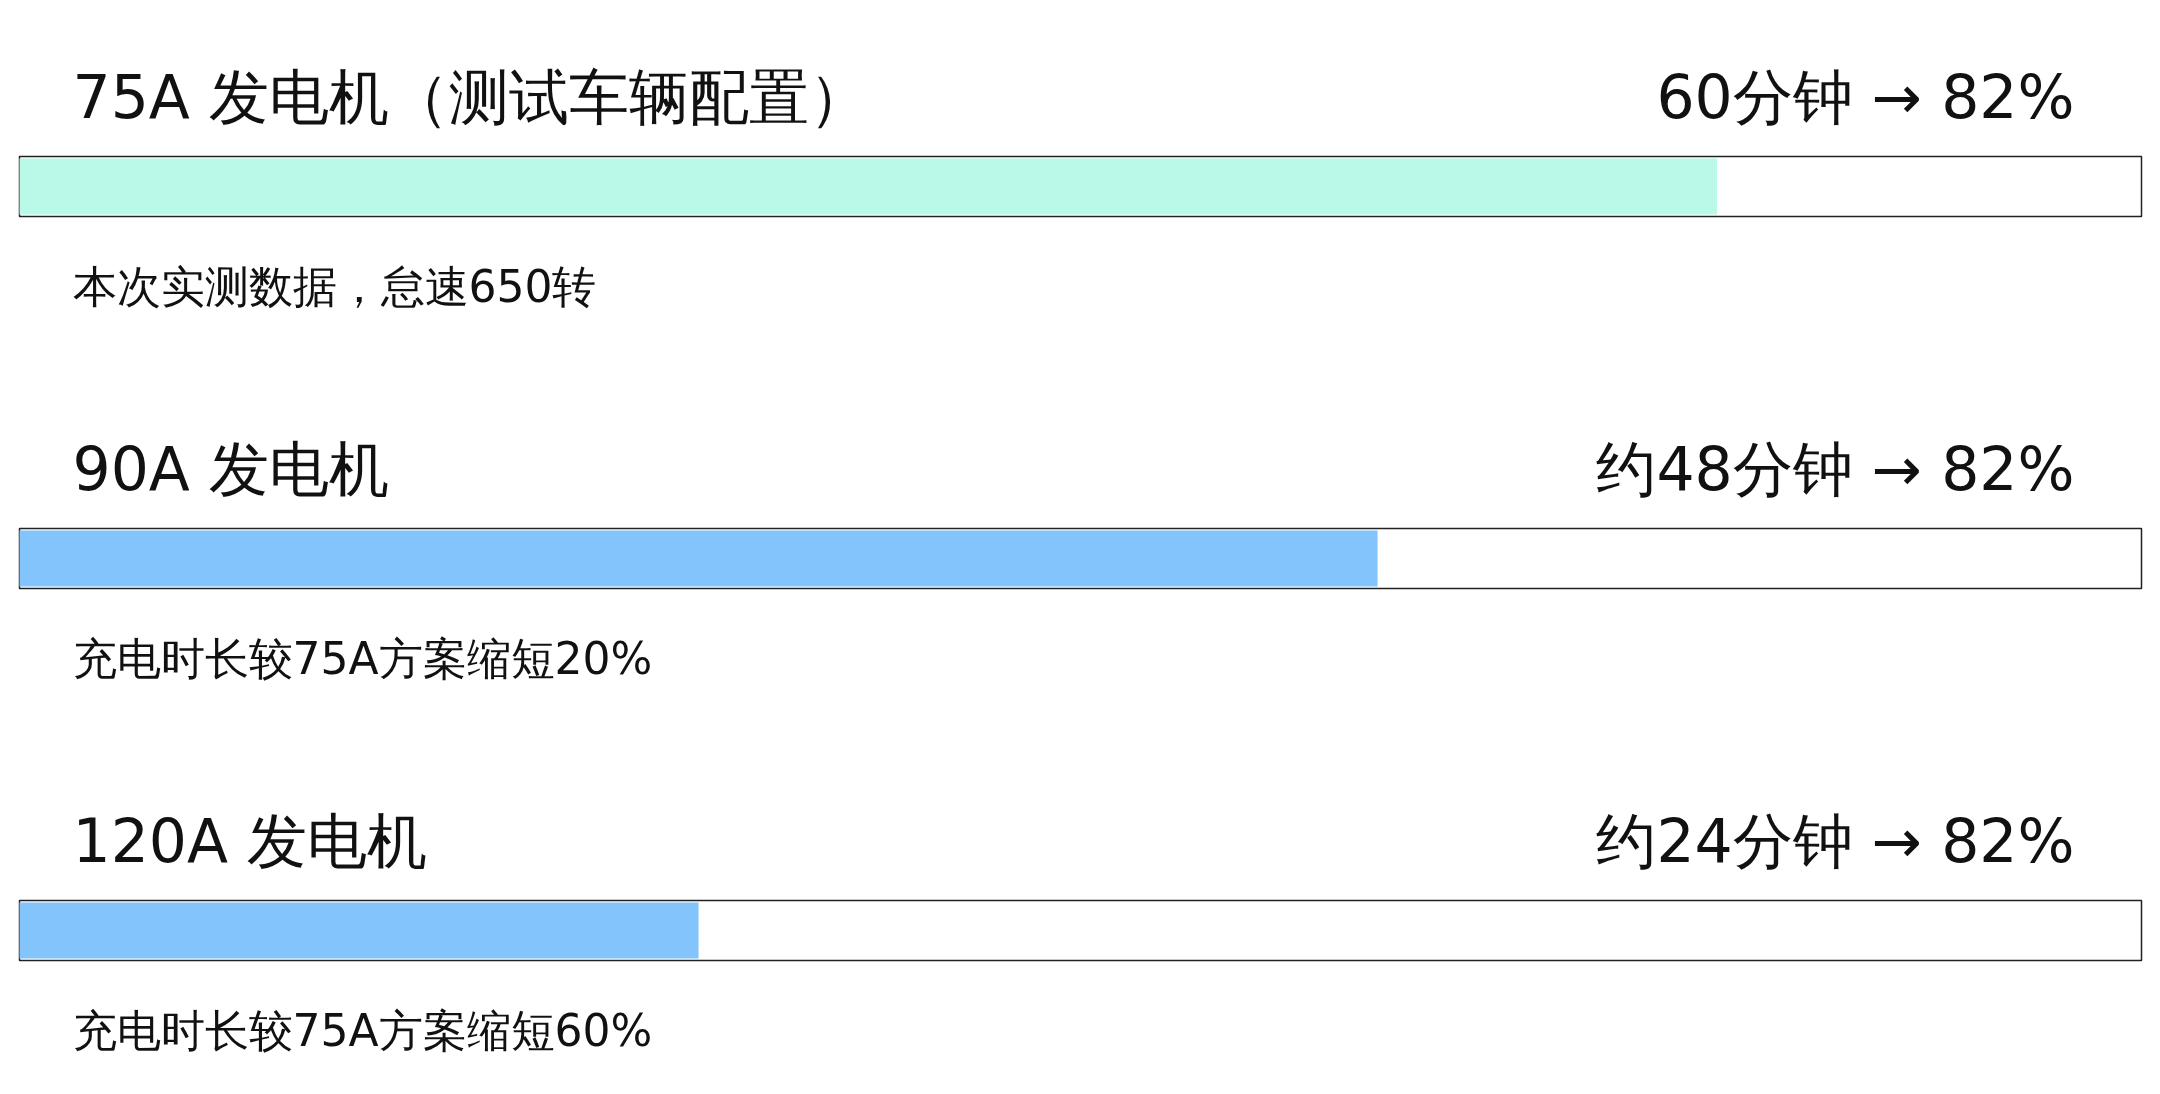 This screenshot has height=1094, width=2160. Describe the element at coordinates (362, 1030) in the screenshot. I see `annotation: 充电时长较75A方案缩短60%` at that location.